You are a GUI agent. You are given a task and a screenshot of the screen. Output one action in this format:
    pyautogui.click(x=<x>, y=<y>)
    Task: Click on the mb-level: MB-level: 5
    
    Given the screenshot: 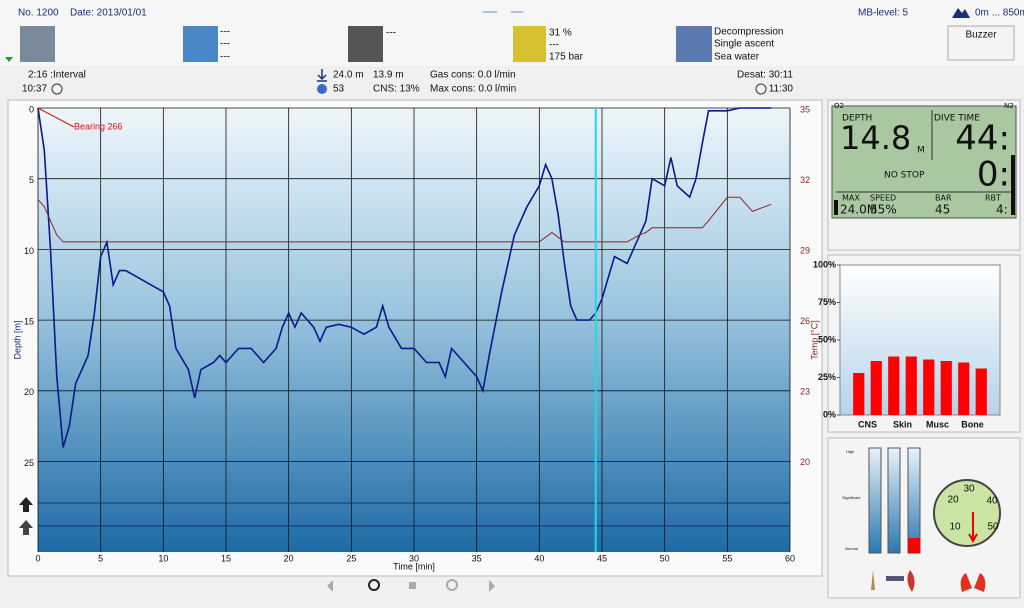 What is the action you would take?
    pyautogui.click(x=883, y=13)
    